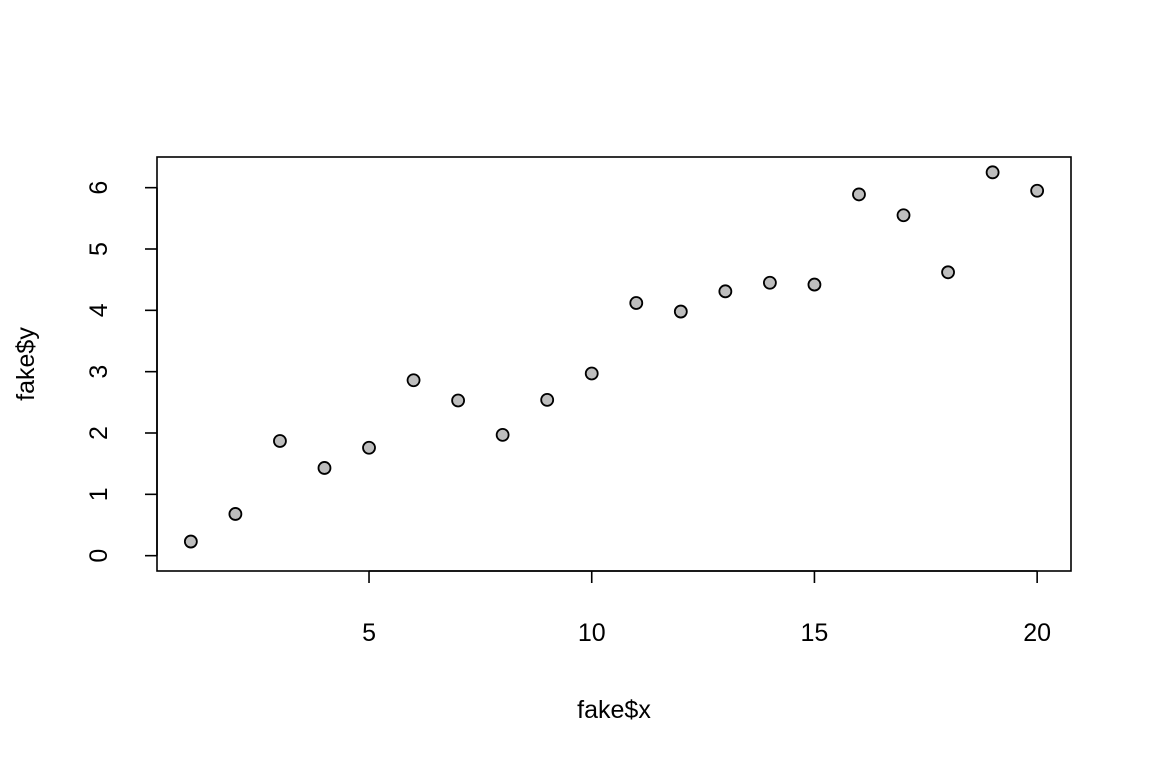 The width and height of the screenshot is (1152, 768). I want to click on y-tick-label: 5, so click(99, 249).